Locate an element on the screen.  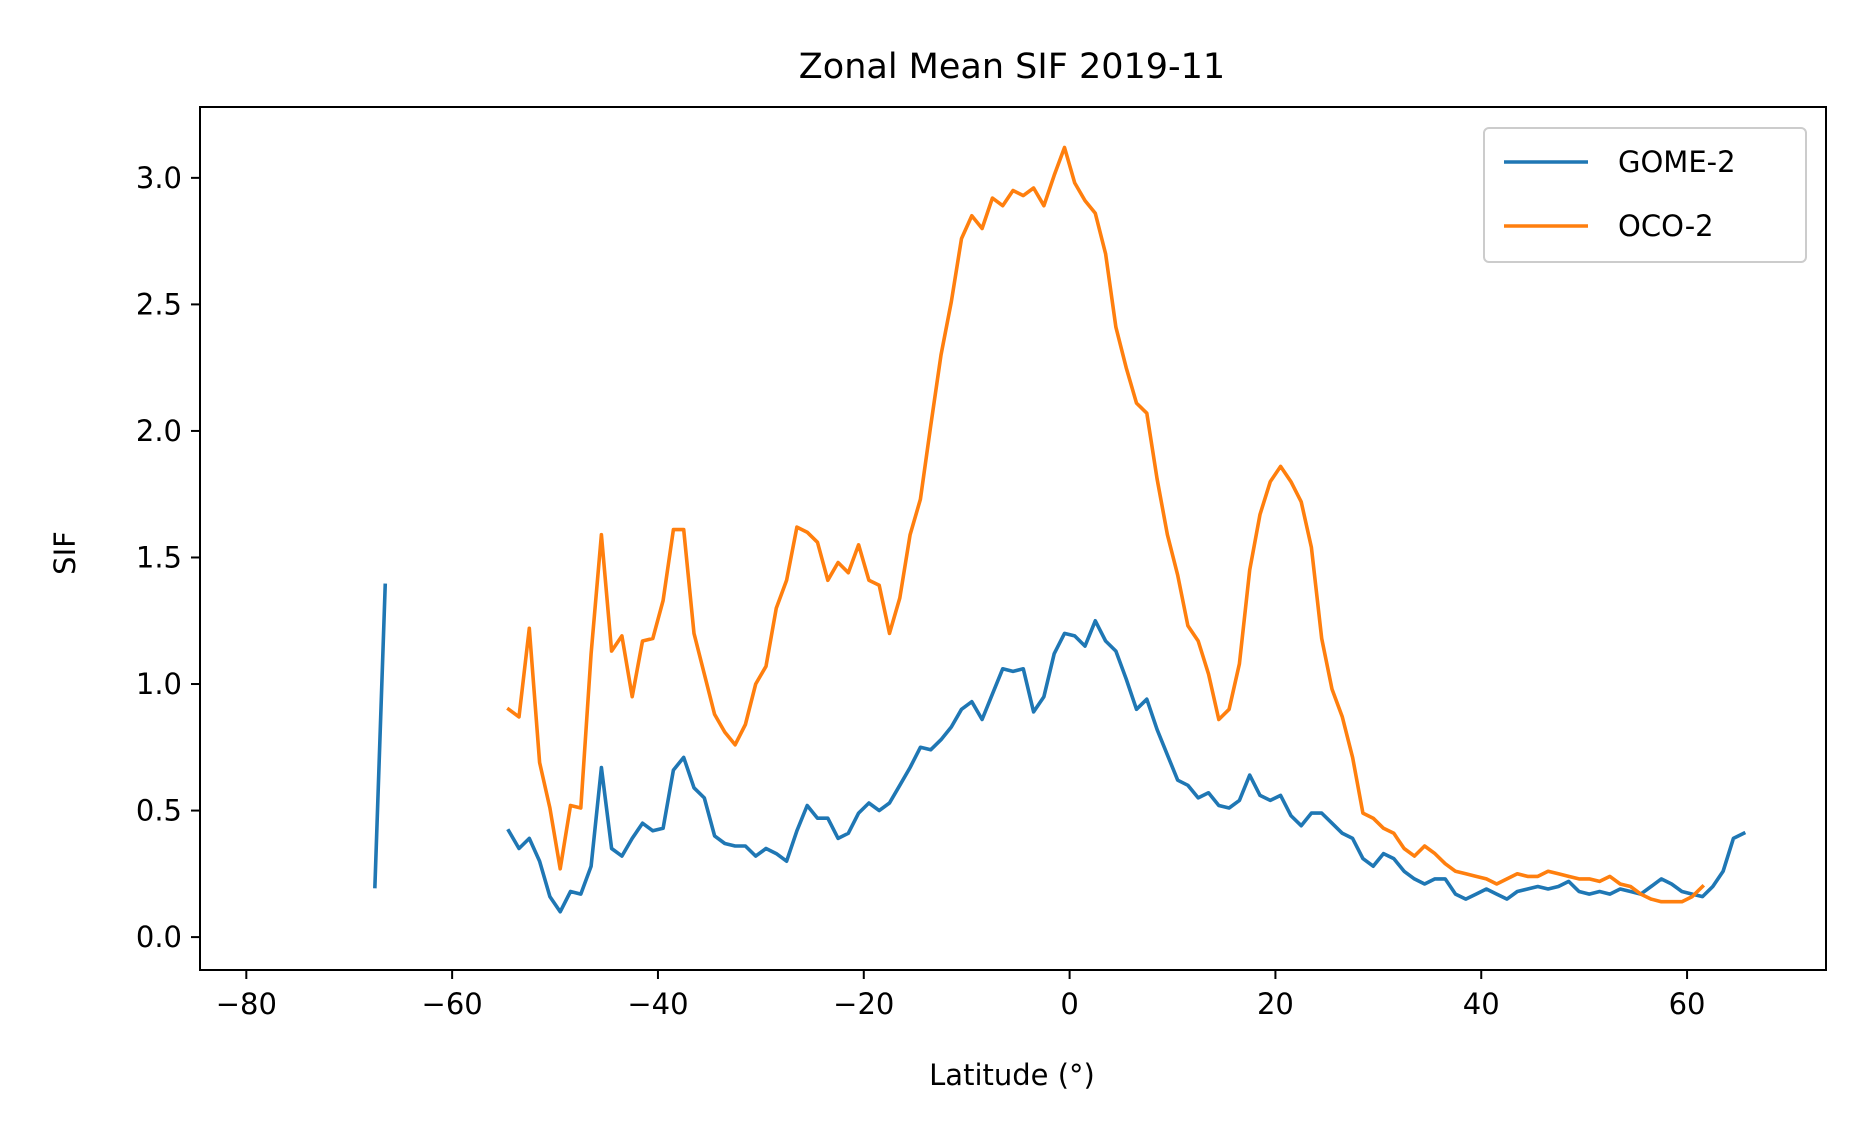
x-tick-label: 40 is located at coordinates (1481, 1004).